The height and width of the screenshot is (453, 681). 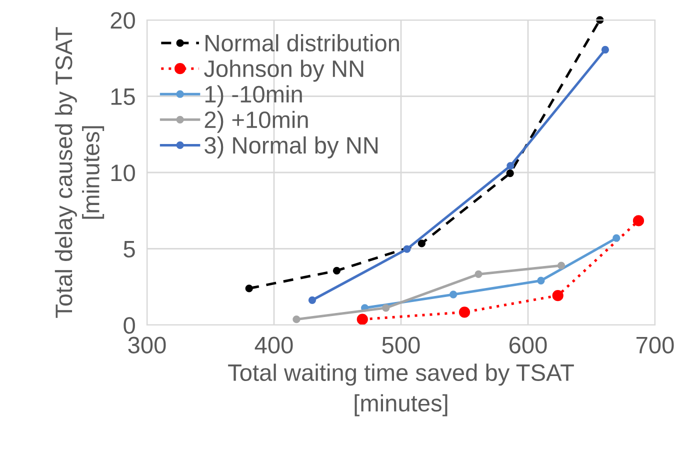 What do you see at coordinates (123, 97) in the screenshot?
I see `y-tick-label: 15` at bounding box center [123, 97].